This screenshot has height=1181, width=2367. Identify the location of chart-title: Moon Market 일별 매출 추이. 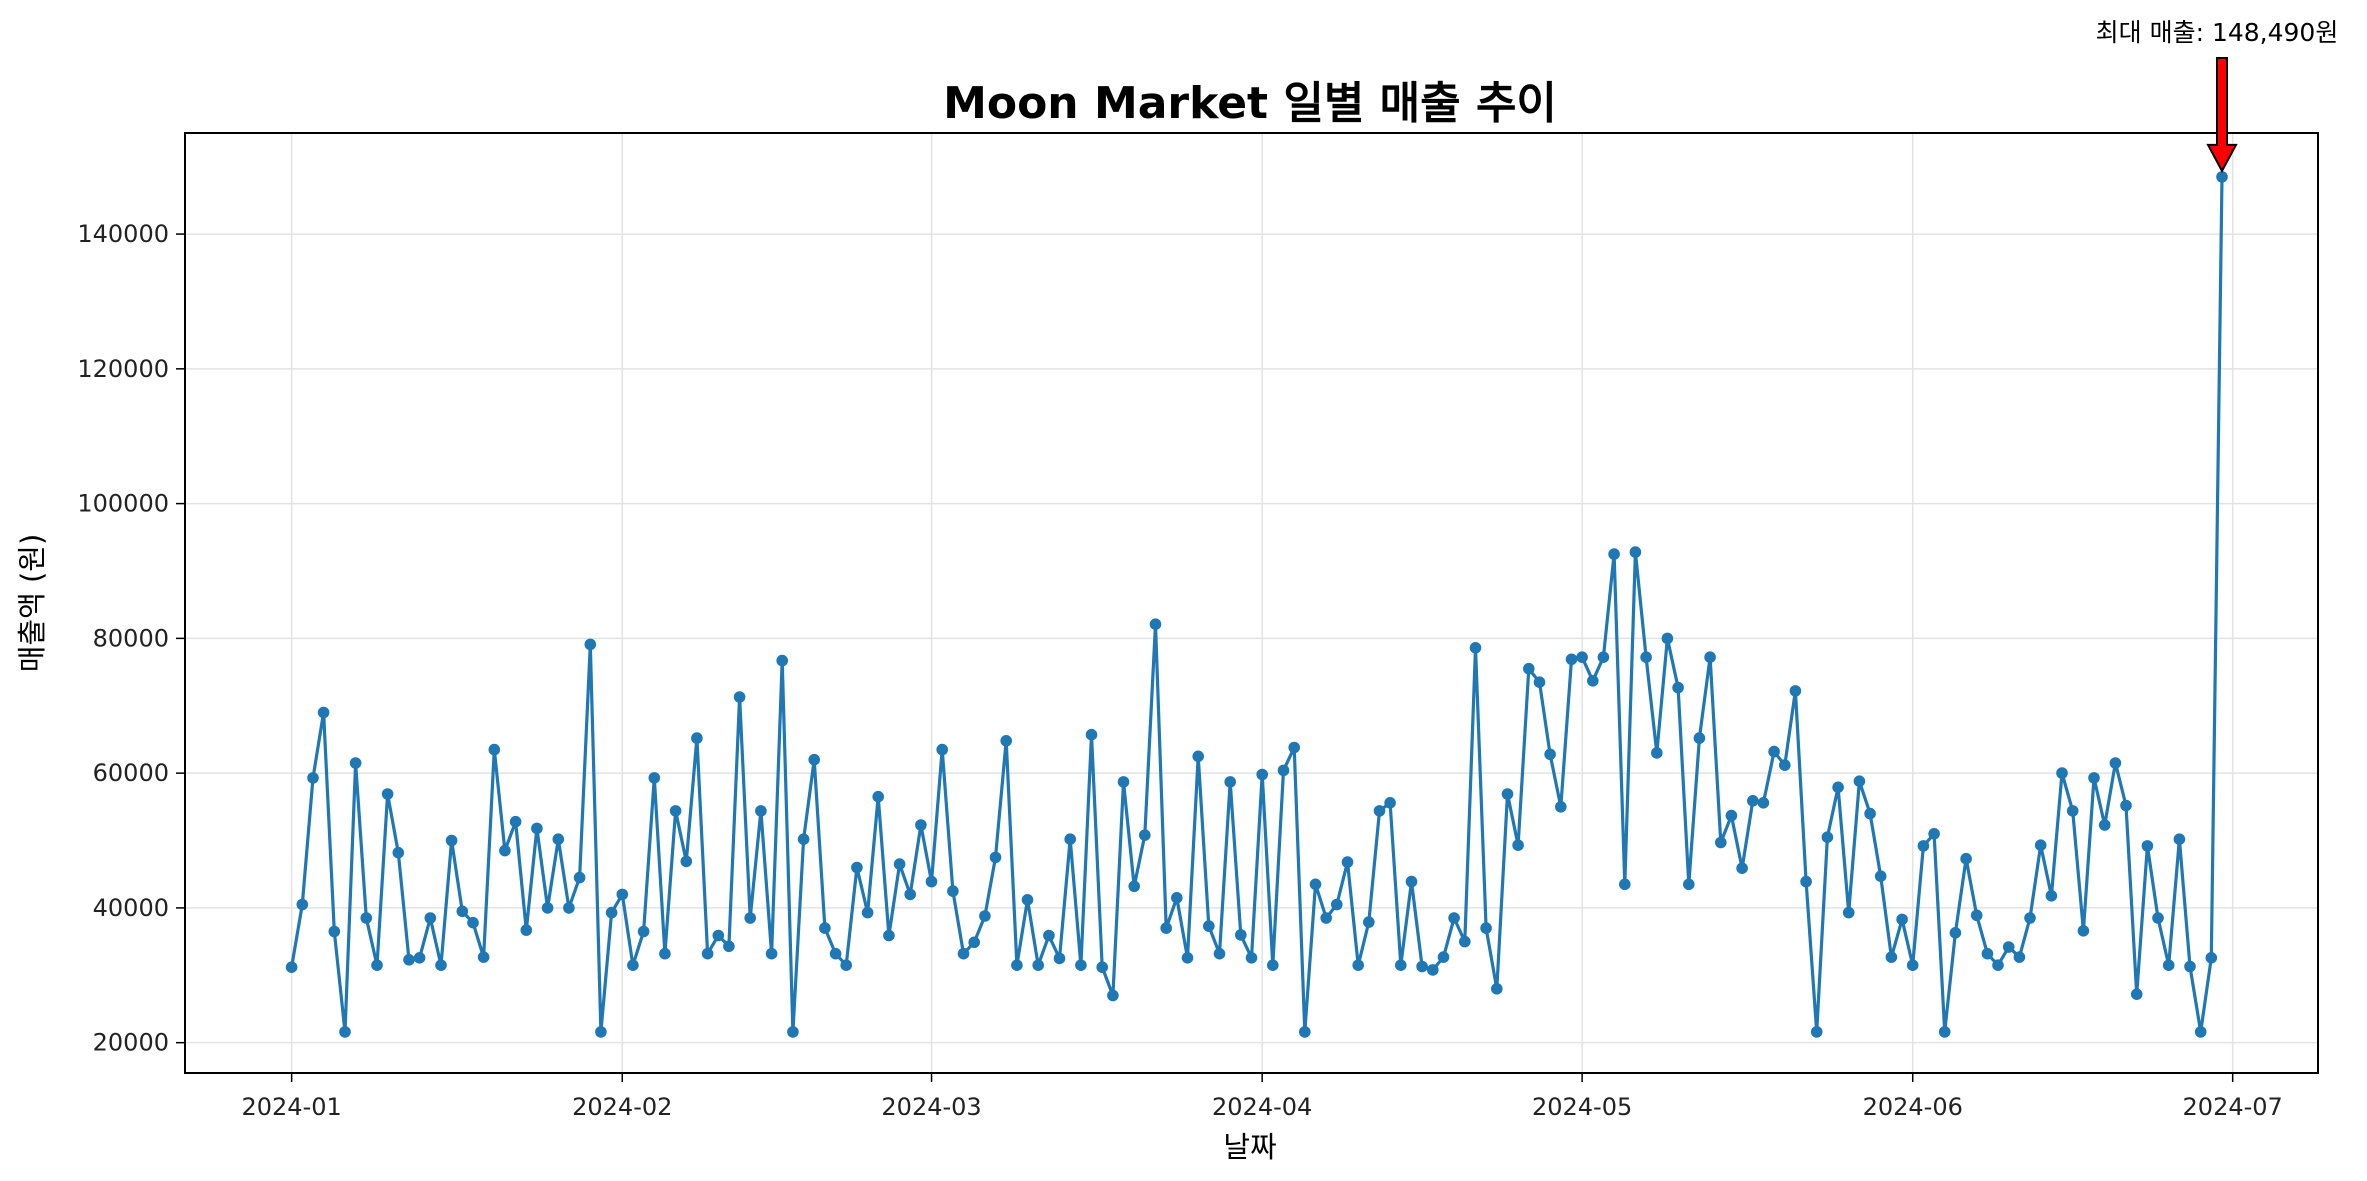
(1250, 103).